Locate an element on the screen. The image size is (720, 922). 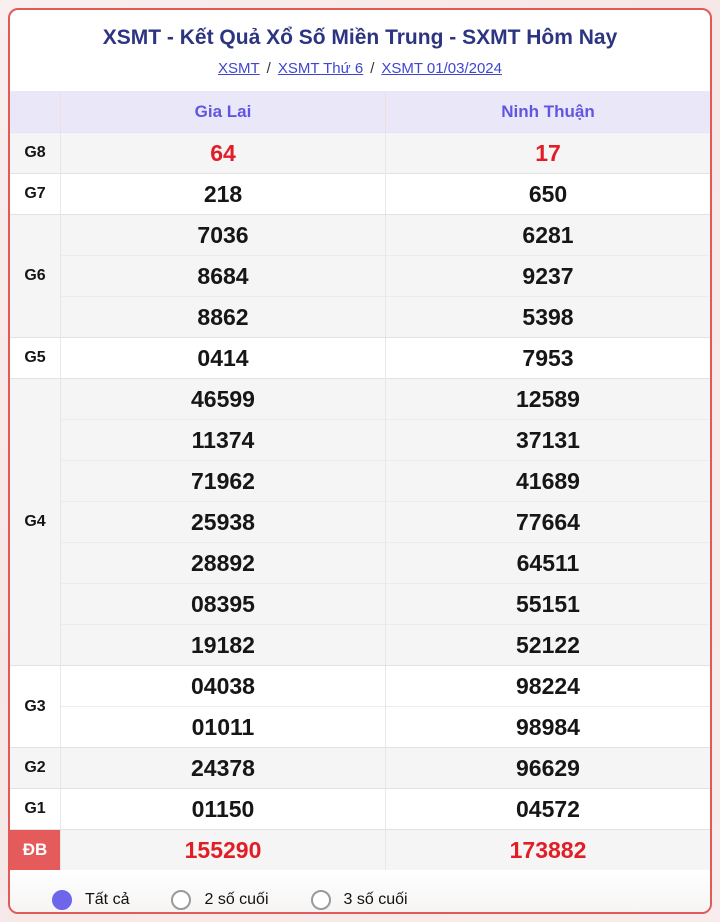
result-number: 8862 is located at coordinates (223, 316).